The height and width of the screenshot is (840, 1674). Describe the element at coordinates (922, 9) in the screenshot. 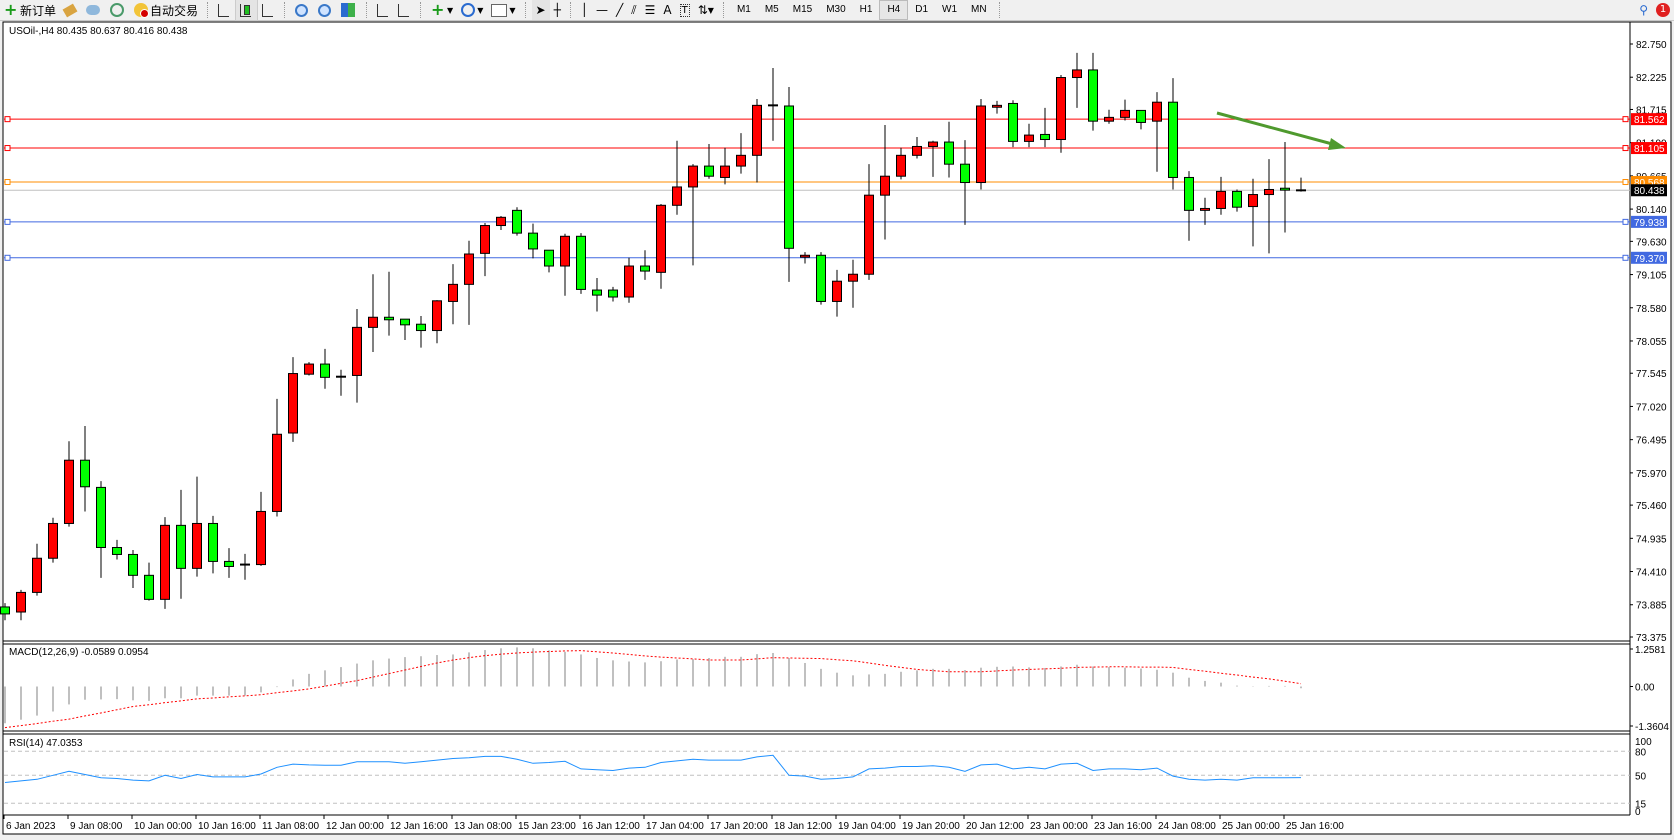

I see `timeframe-d1: D1` at that location.